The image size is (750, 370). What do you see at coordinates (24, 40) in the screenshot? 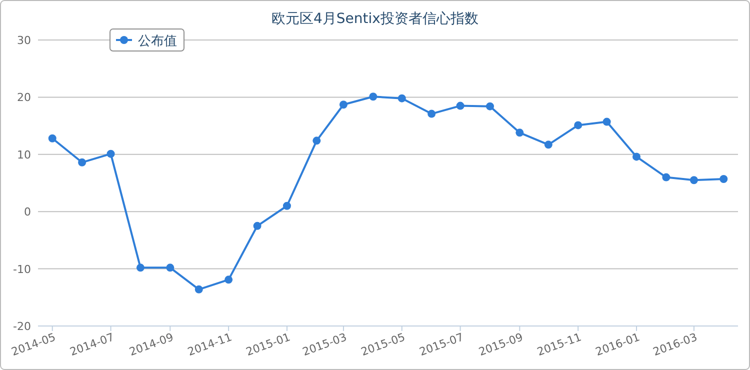
I see `y-tick-label: 30` at bounding box center [24, 40].